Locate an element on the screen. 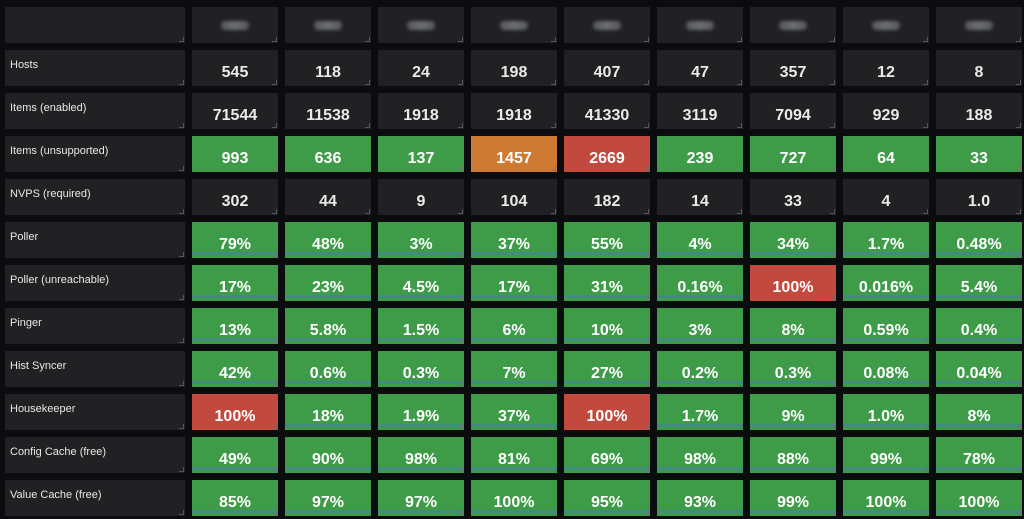 Image resolution: width=1024 pixels, height=519 pixels. stat-panel: 47 is located at coordinates (700, 68).